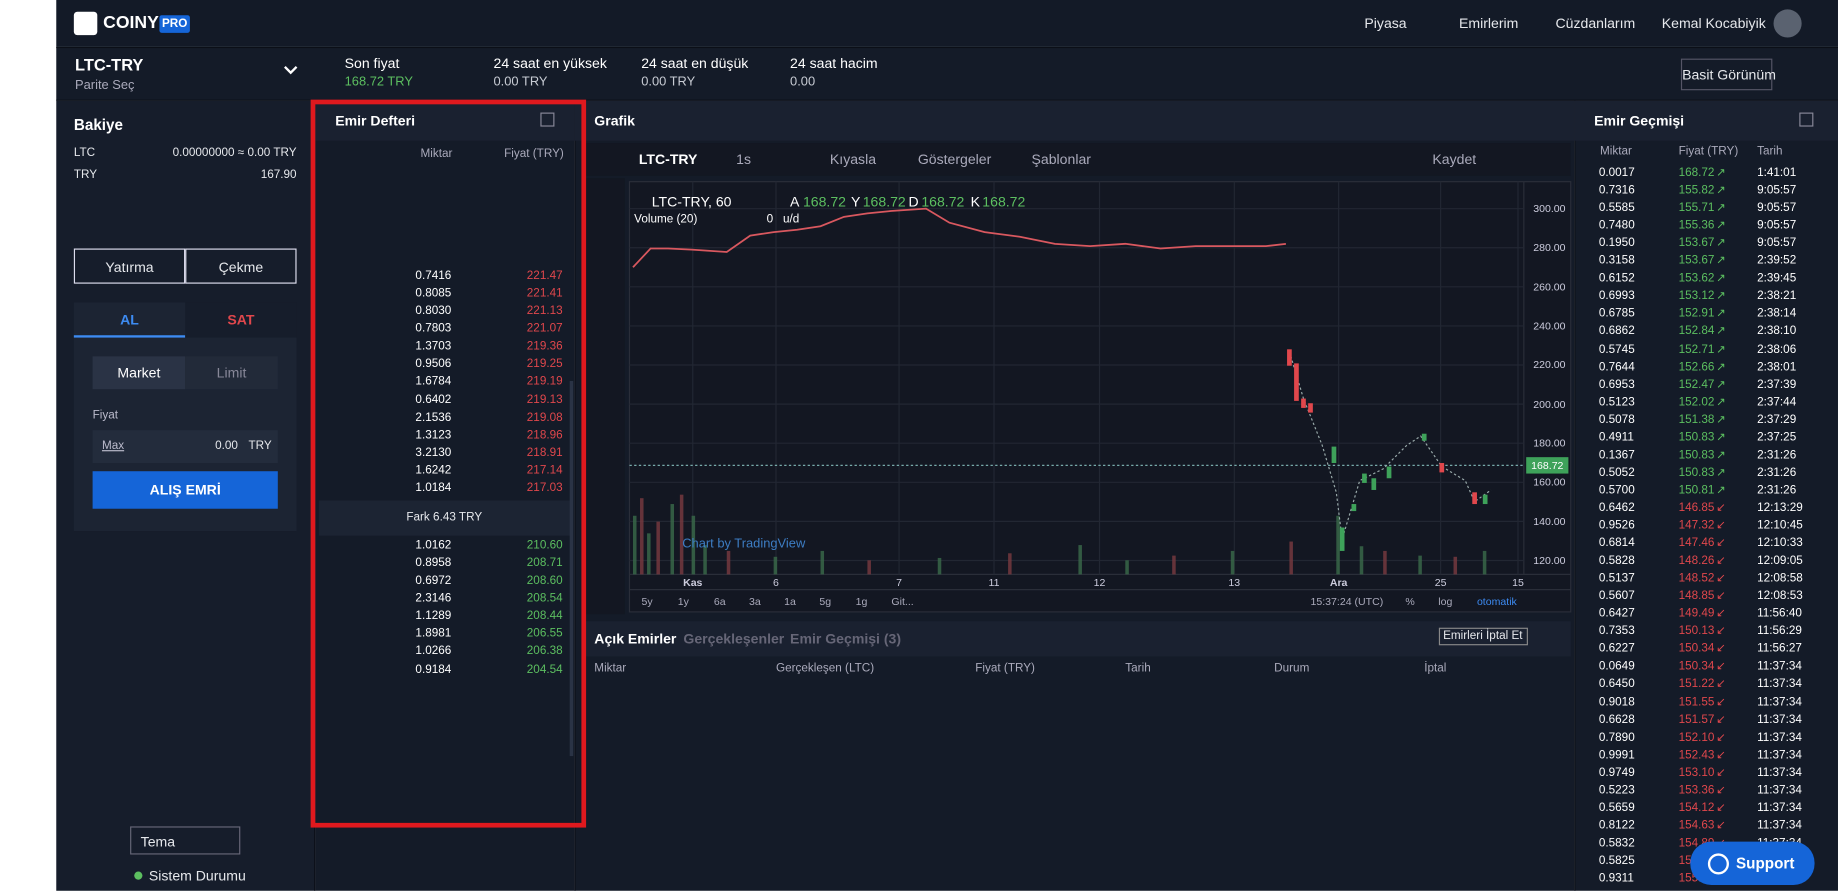  I want to click on toolbar-item: Göstergeler, so click(954, 159).